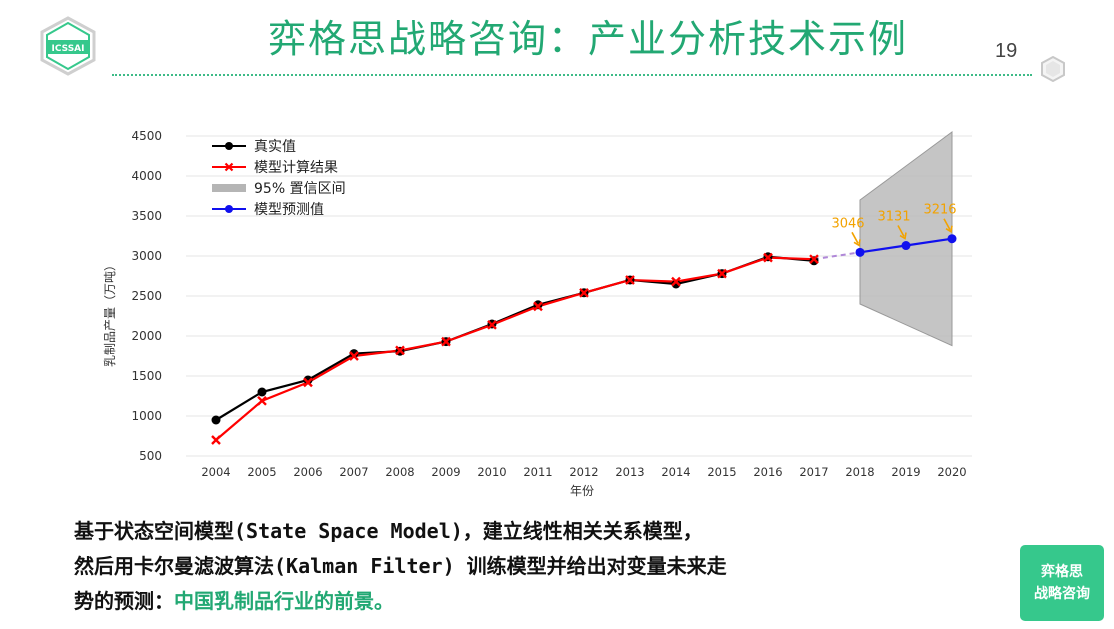 The height and width of the screenshot is (629, 1114). What do you see at coordinates (124, 601) in the screenshot?
I see `description-line-3-prefix: 势的预测：` at bounding box center [124, 601].